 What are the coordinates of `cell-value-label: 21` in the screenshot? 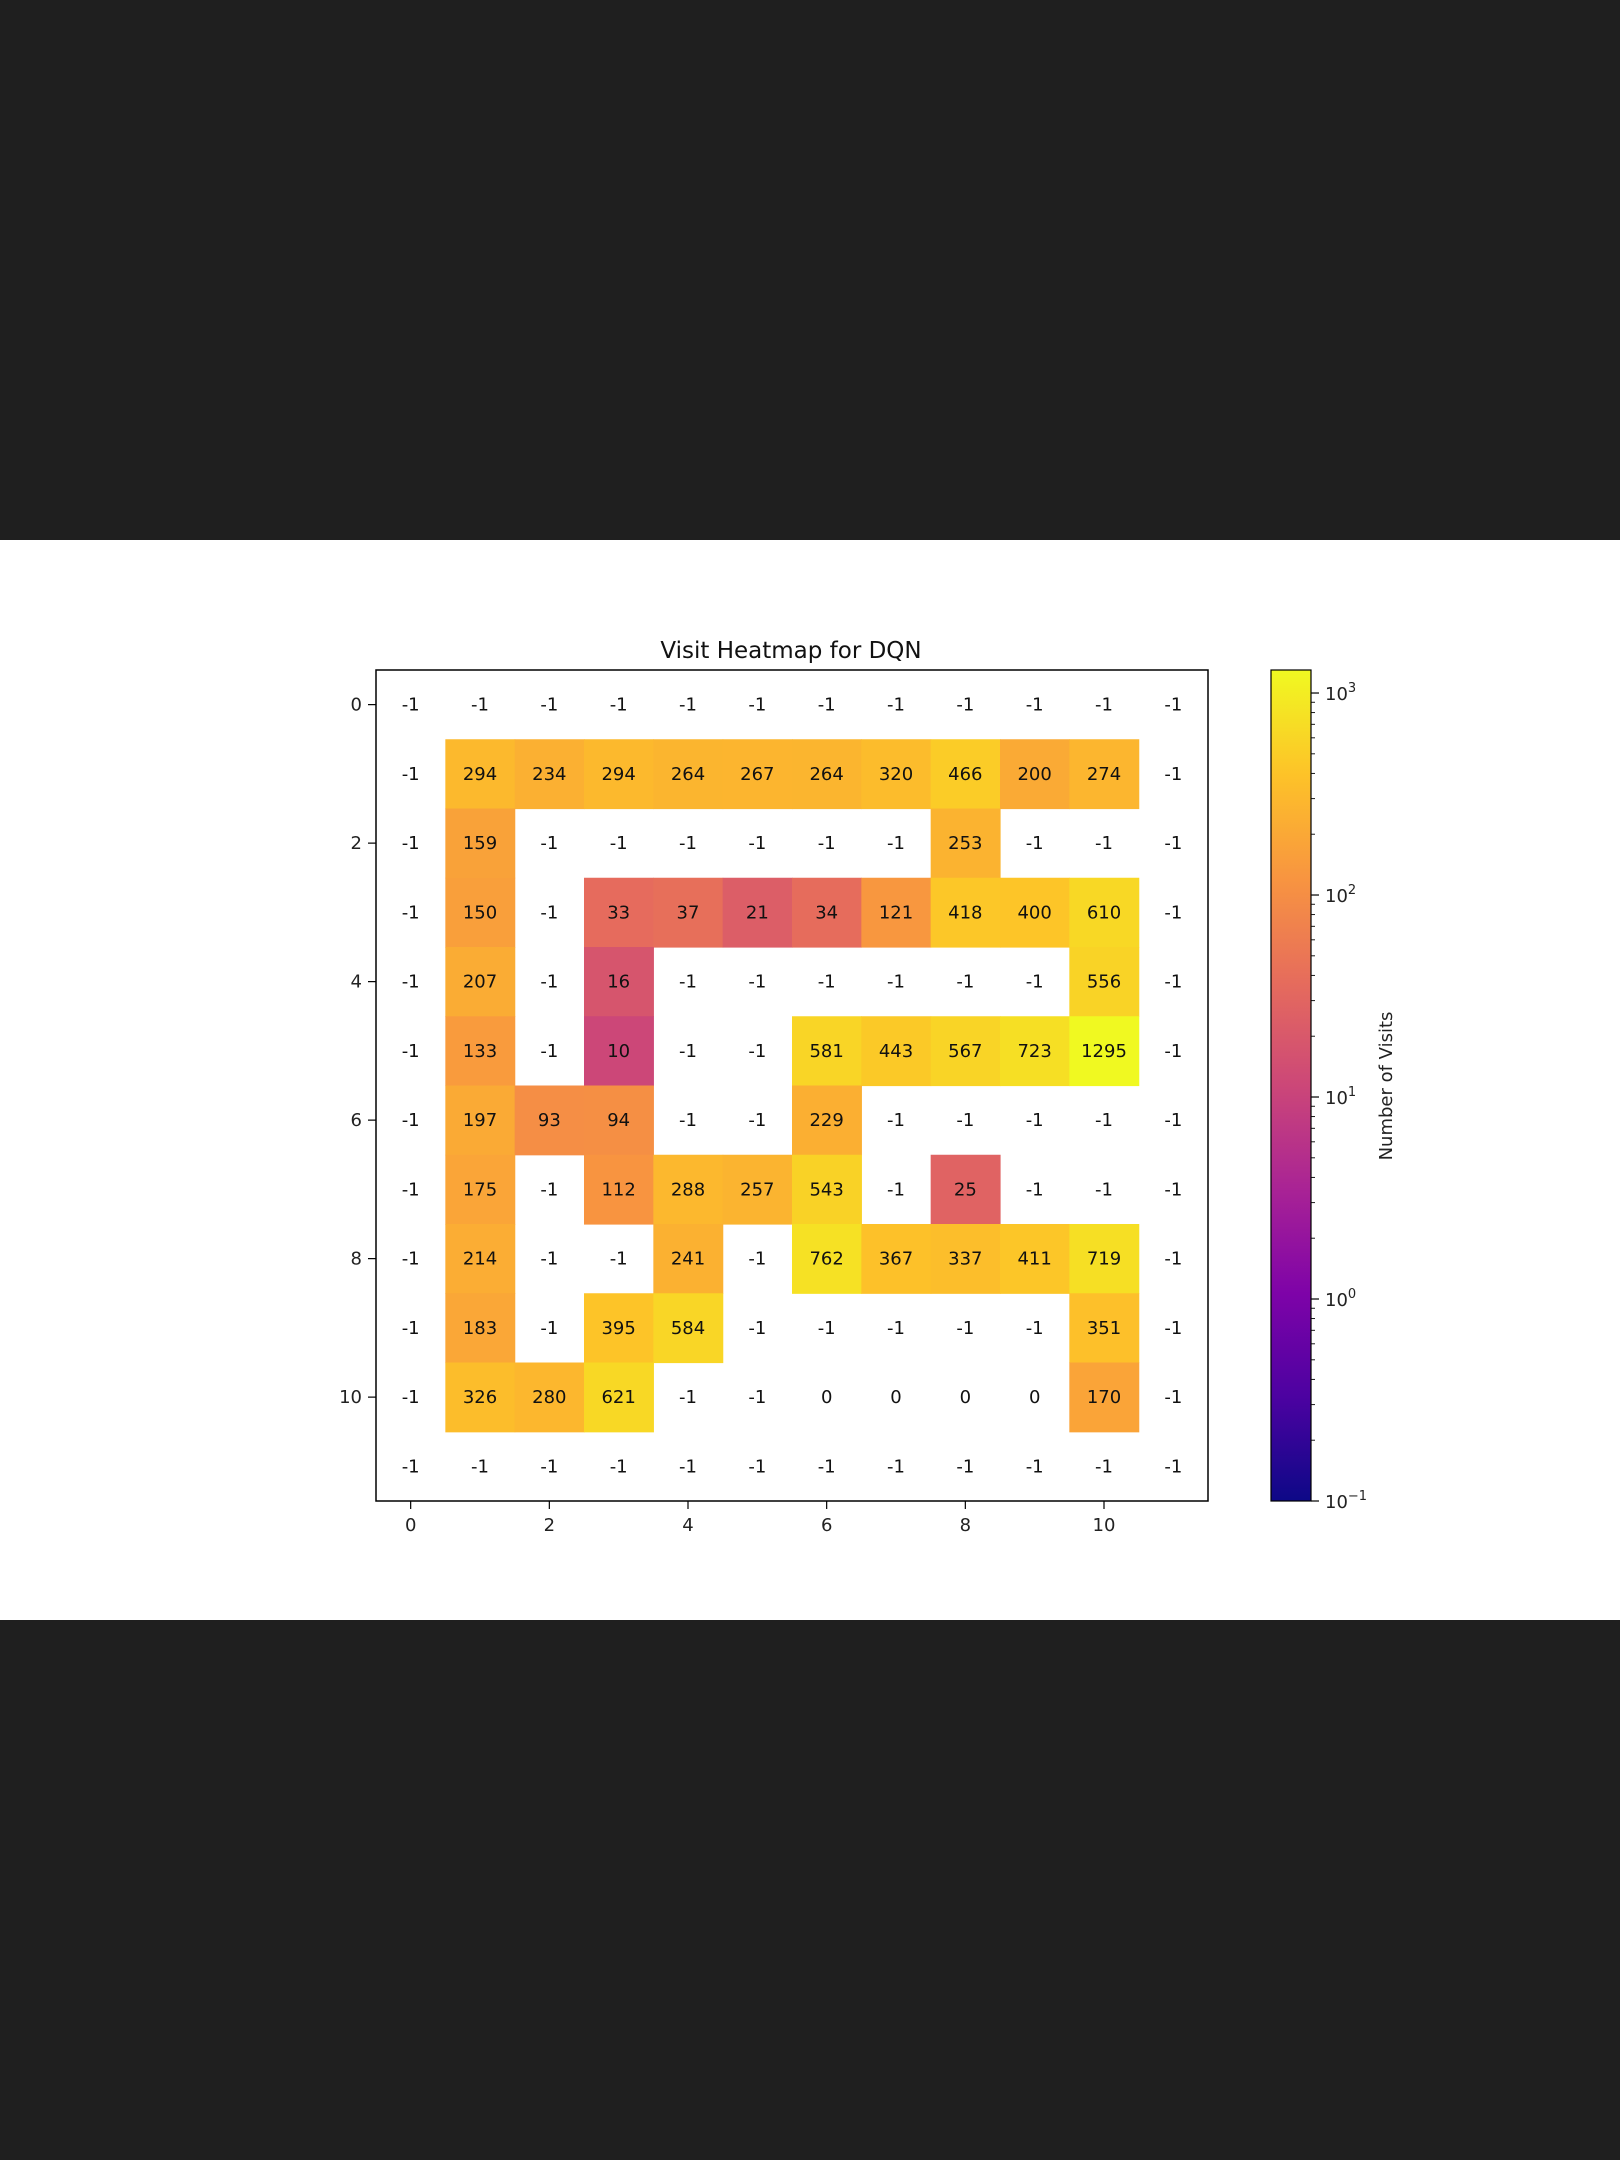 It's located at (757, 912).